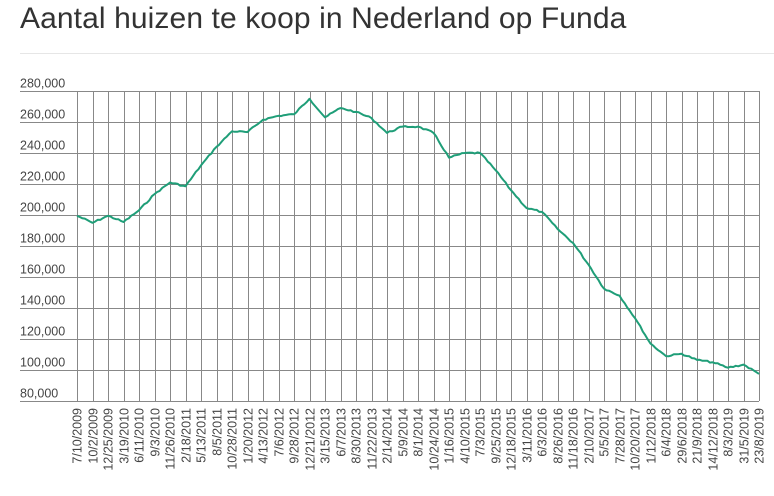  What do you see at coordinates (42, 115) in the screenshot?
I see `y-tick-label: 260,000` at bounding box center [42, 115].